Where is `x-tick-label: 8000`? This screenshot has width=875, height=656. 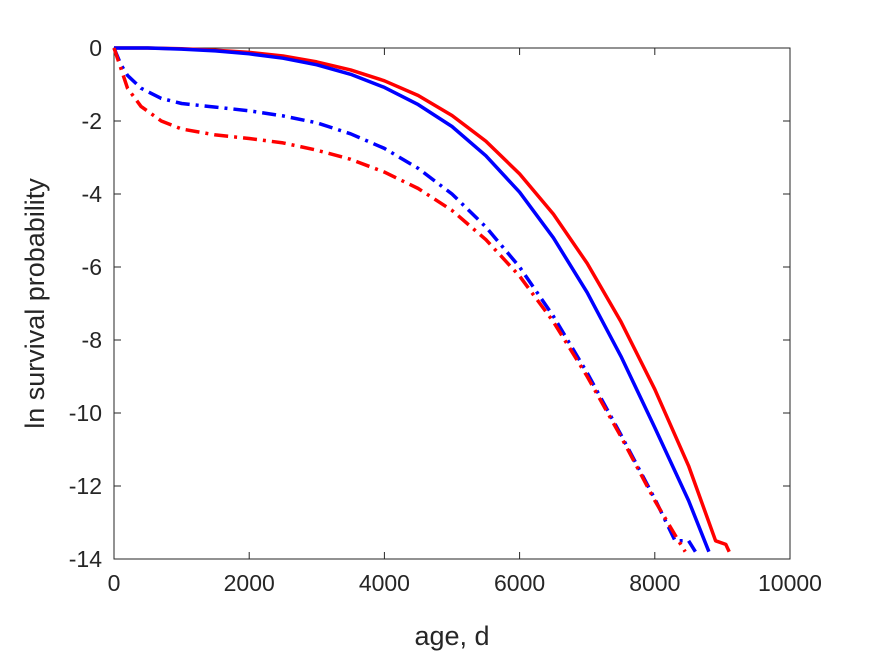 x-tick-label: 8000 is located at coordinates (654, 583).